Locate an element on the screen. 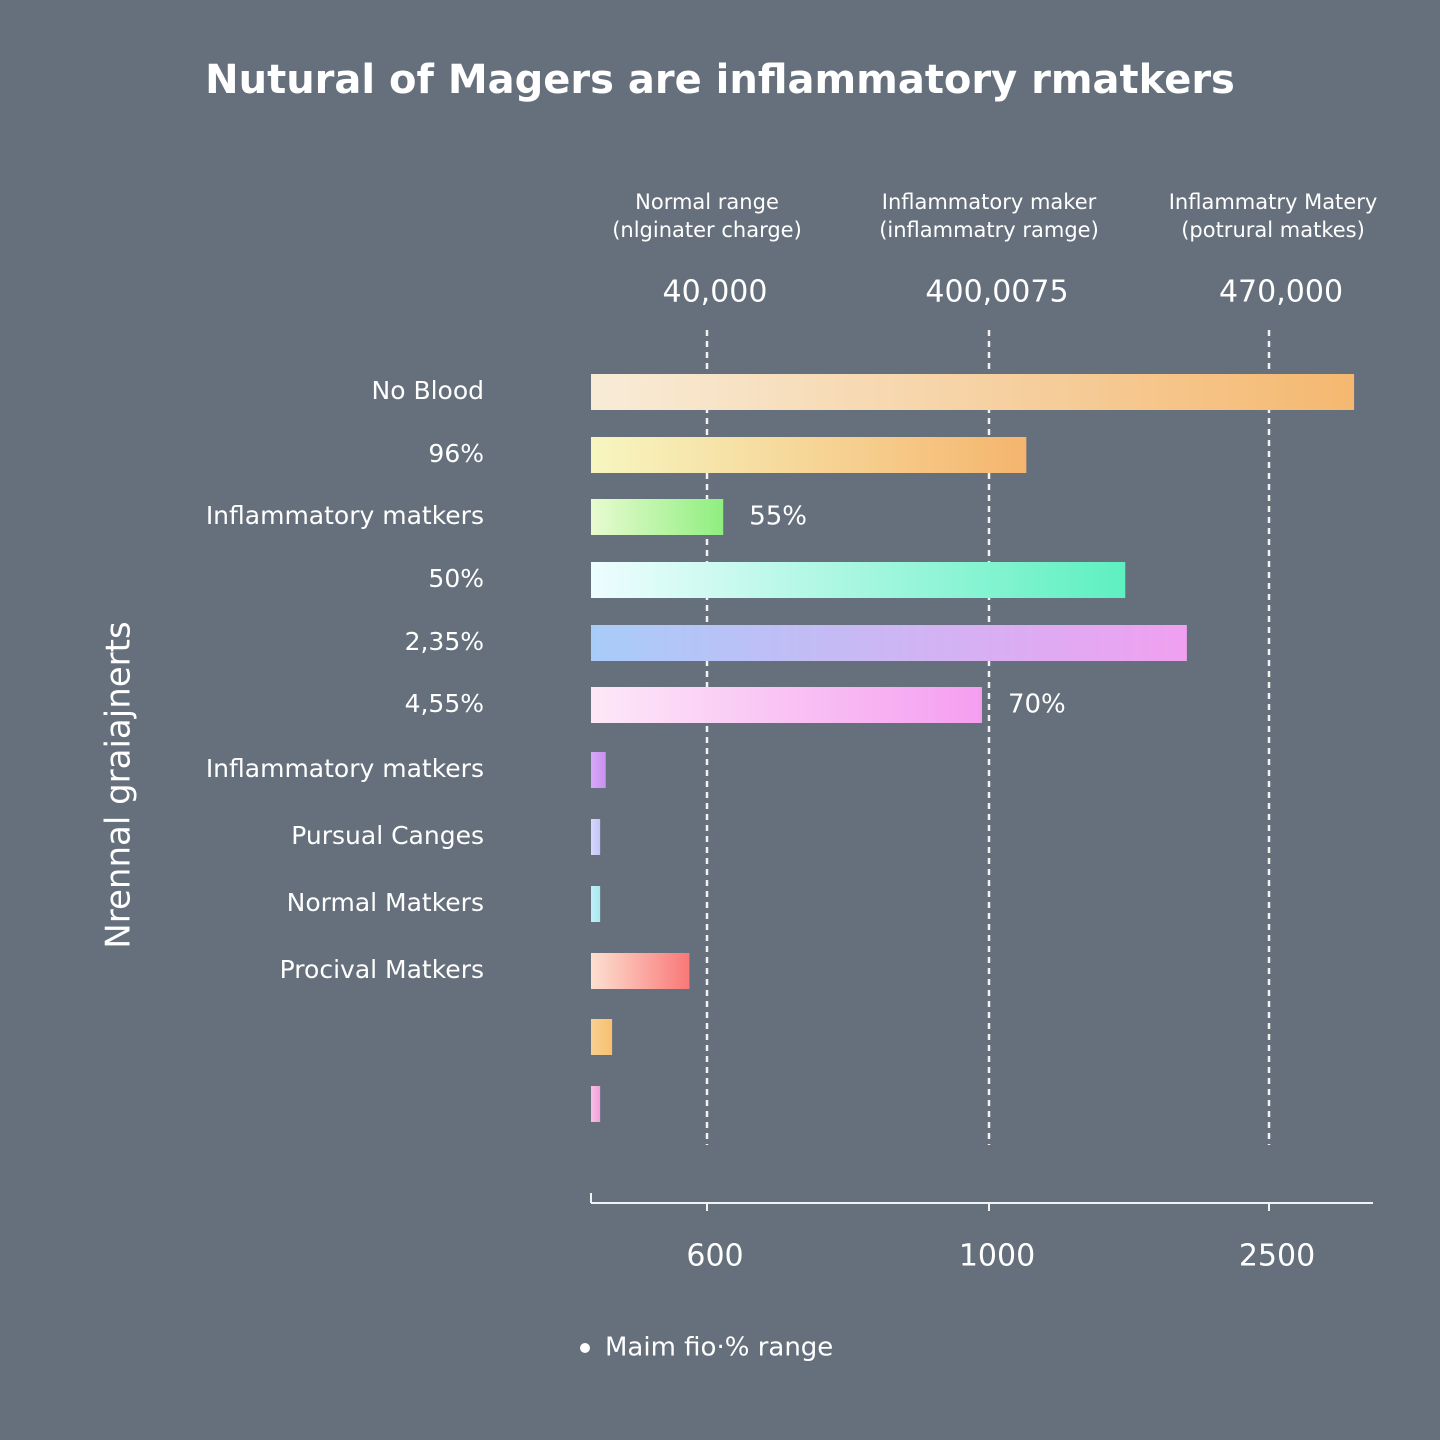  column-figure: 400,0075 is located at coordinates (996, 292).